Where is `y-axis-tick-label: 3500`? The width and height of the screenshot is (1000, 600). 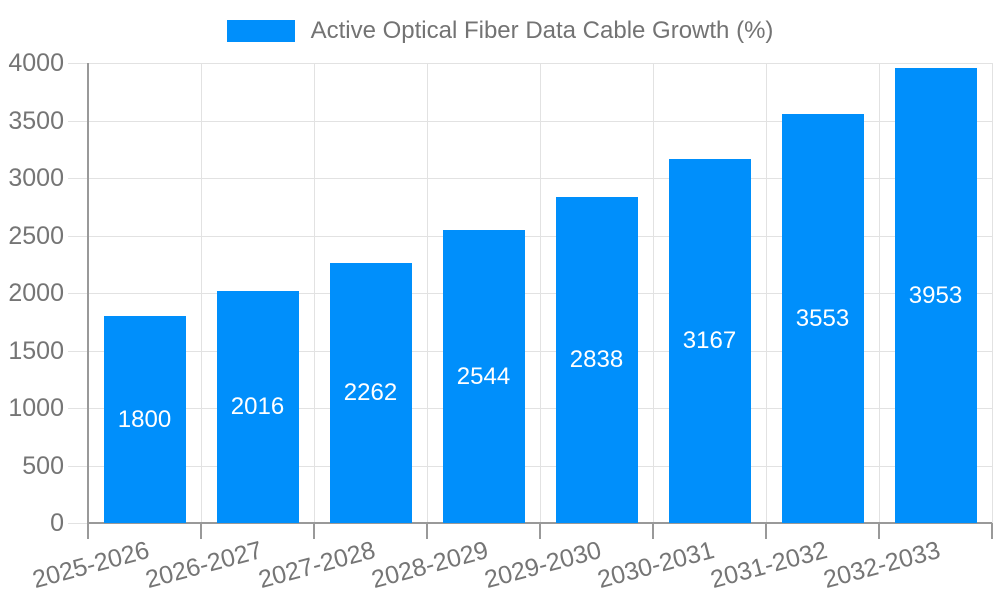 y-axis-tick-label: 3500 is located at coordinates (36, 120).